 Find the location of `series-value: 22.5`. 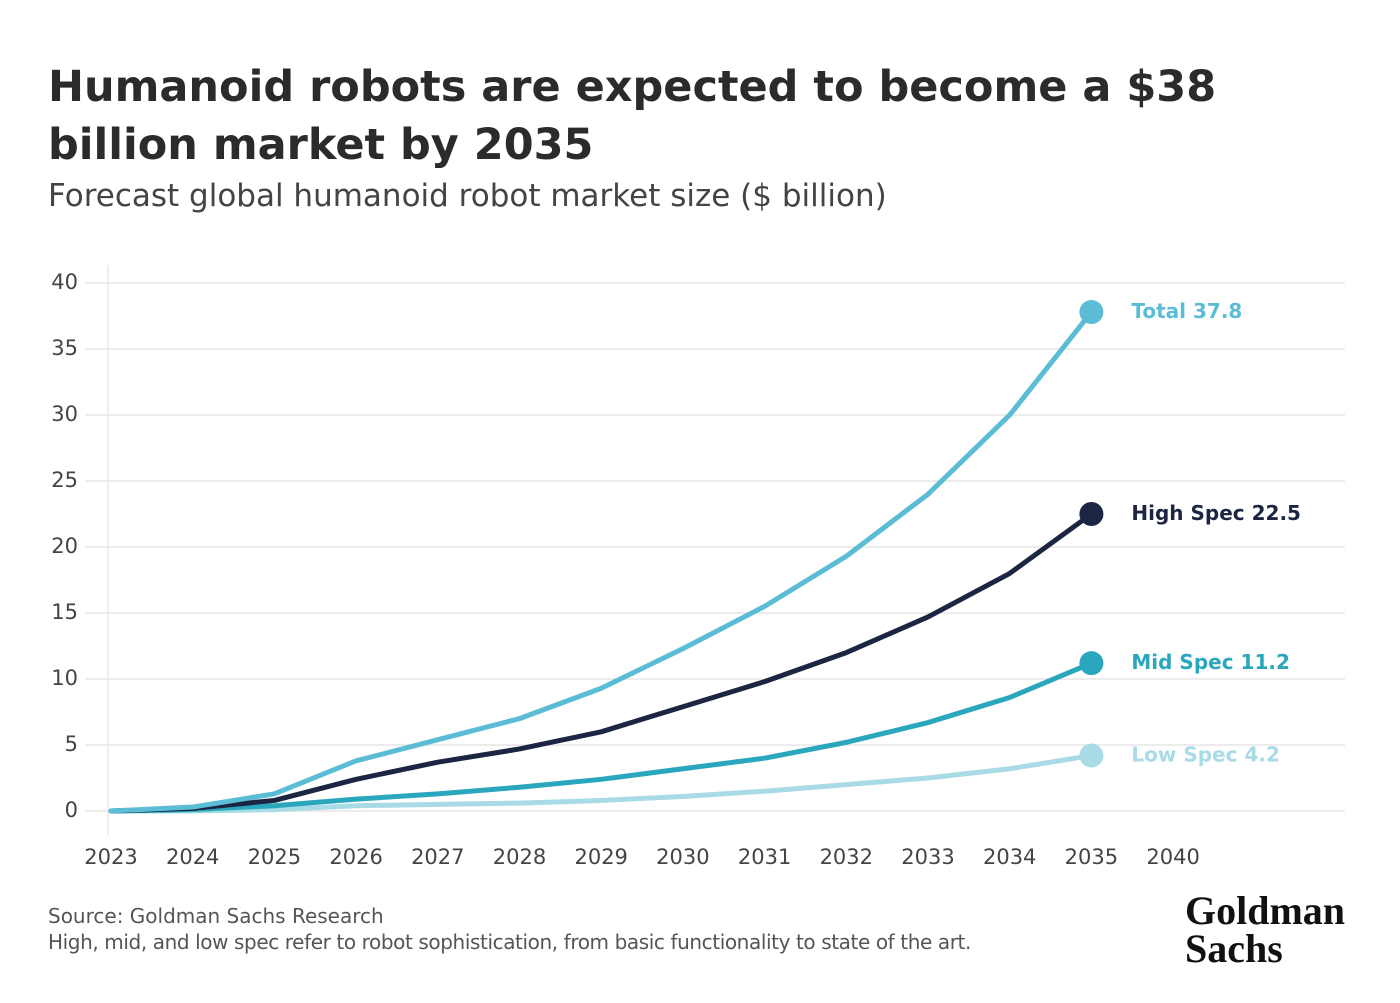

series-value: 22.5 is located at coordinates (1276, 513).